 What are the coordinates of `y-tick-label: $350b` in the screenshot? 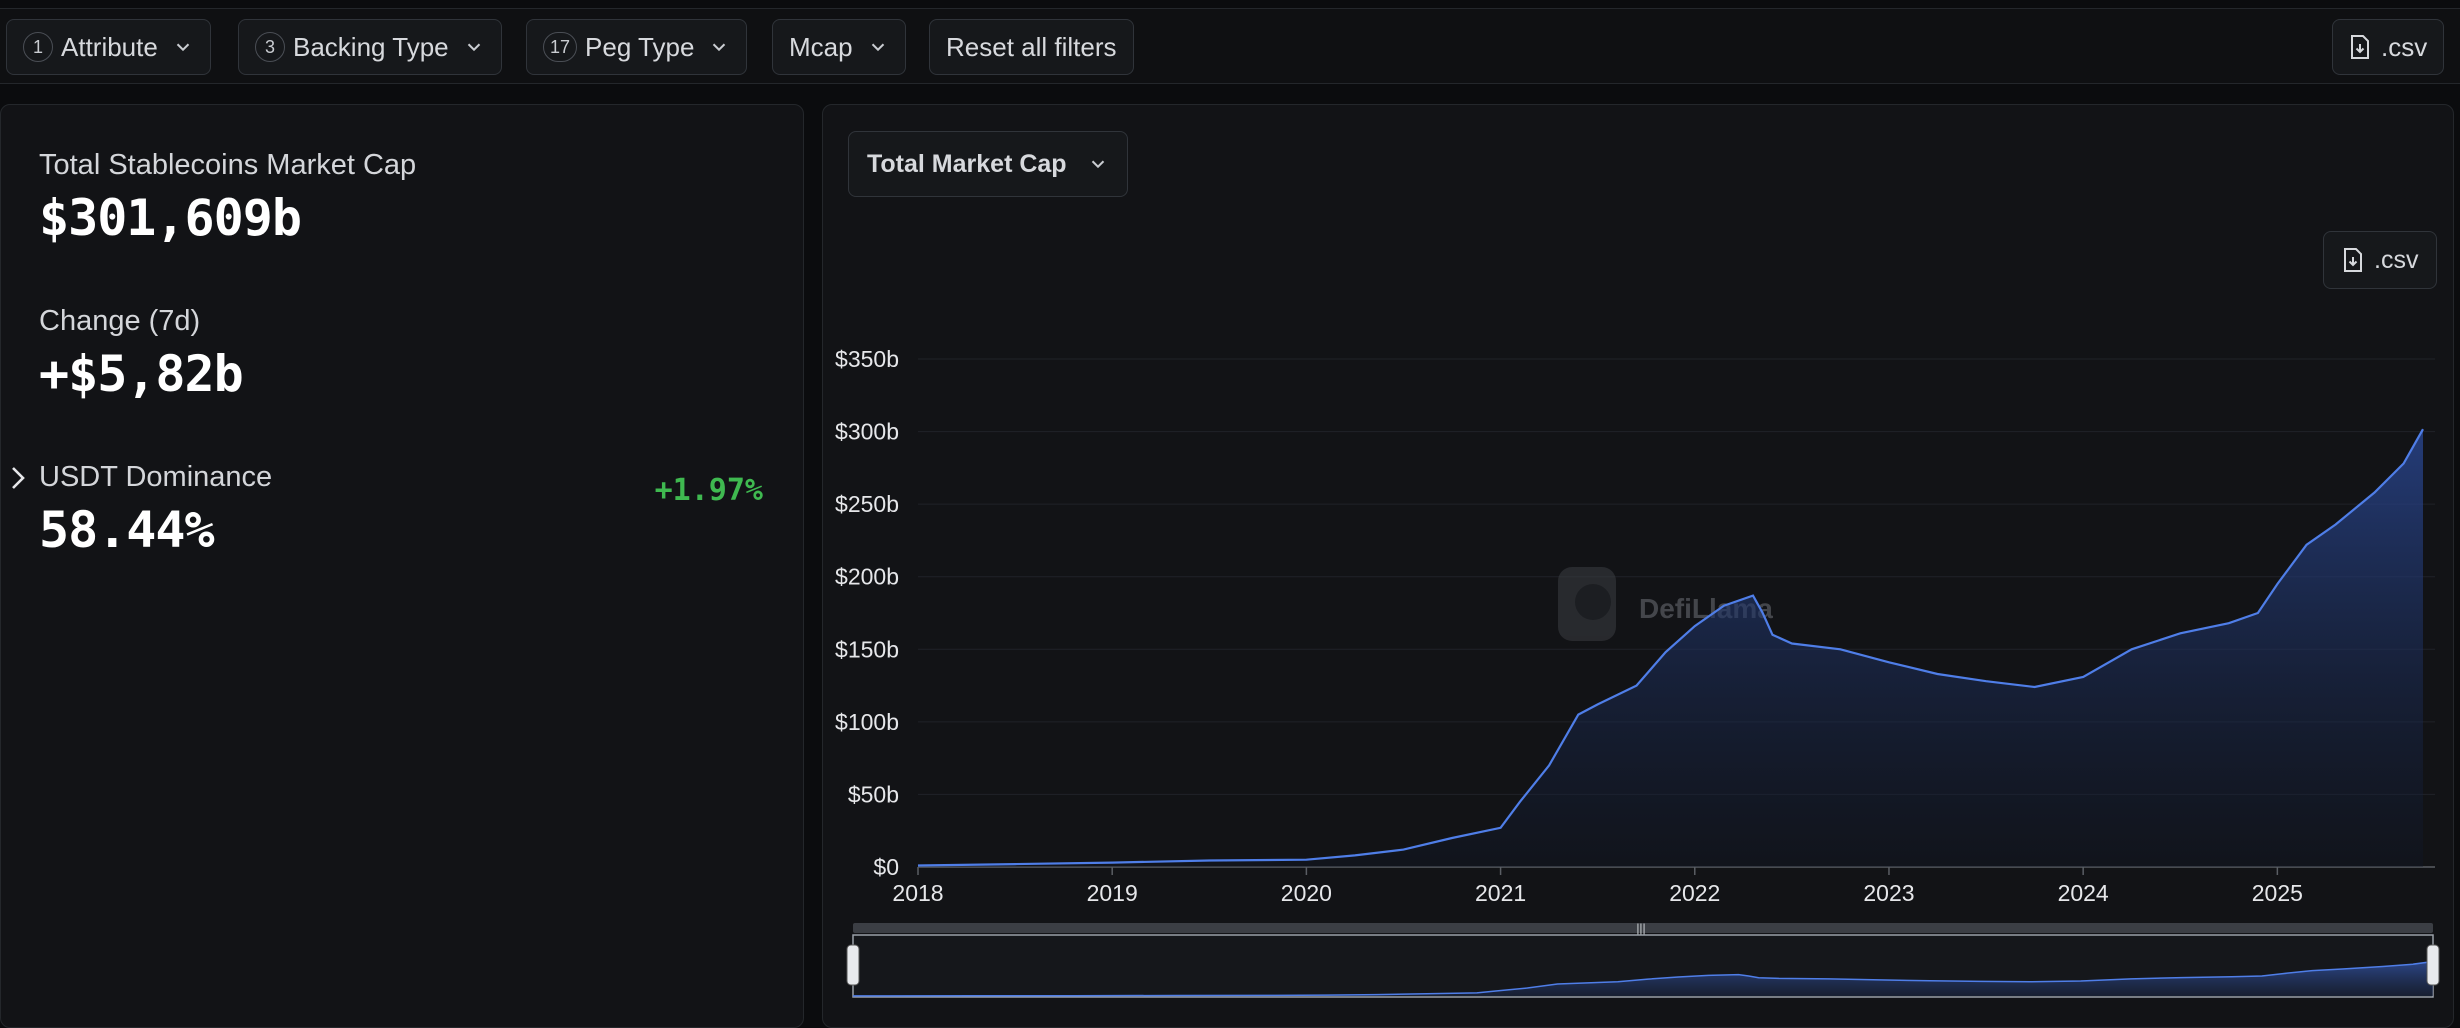 It's located at (867, 359).